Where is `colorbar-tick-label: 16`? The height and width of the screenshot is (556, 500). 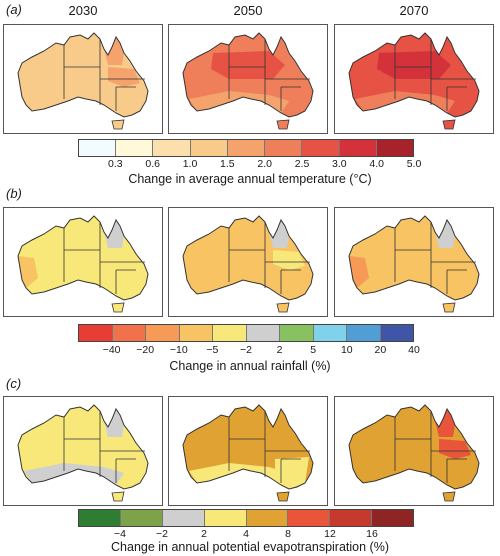 colorbar-tick-label: 16 is located at coordinates (372, 534).